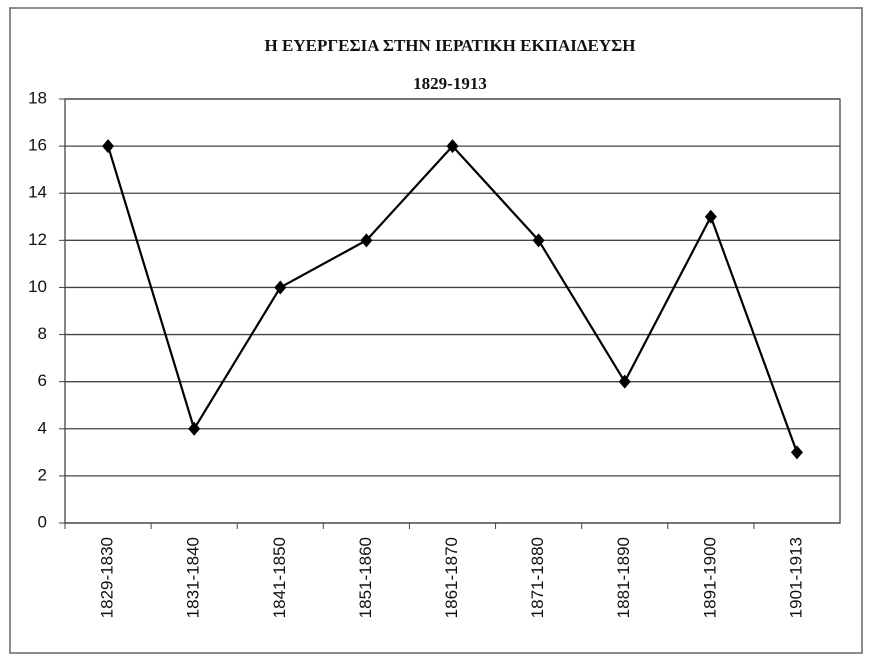 The height and width of the screenshot is (659, 872). I want to click on y-tick-label: 4, so click(42, 427).